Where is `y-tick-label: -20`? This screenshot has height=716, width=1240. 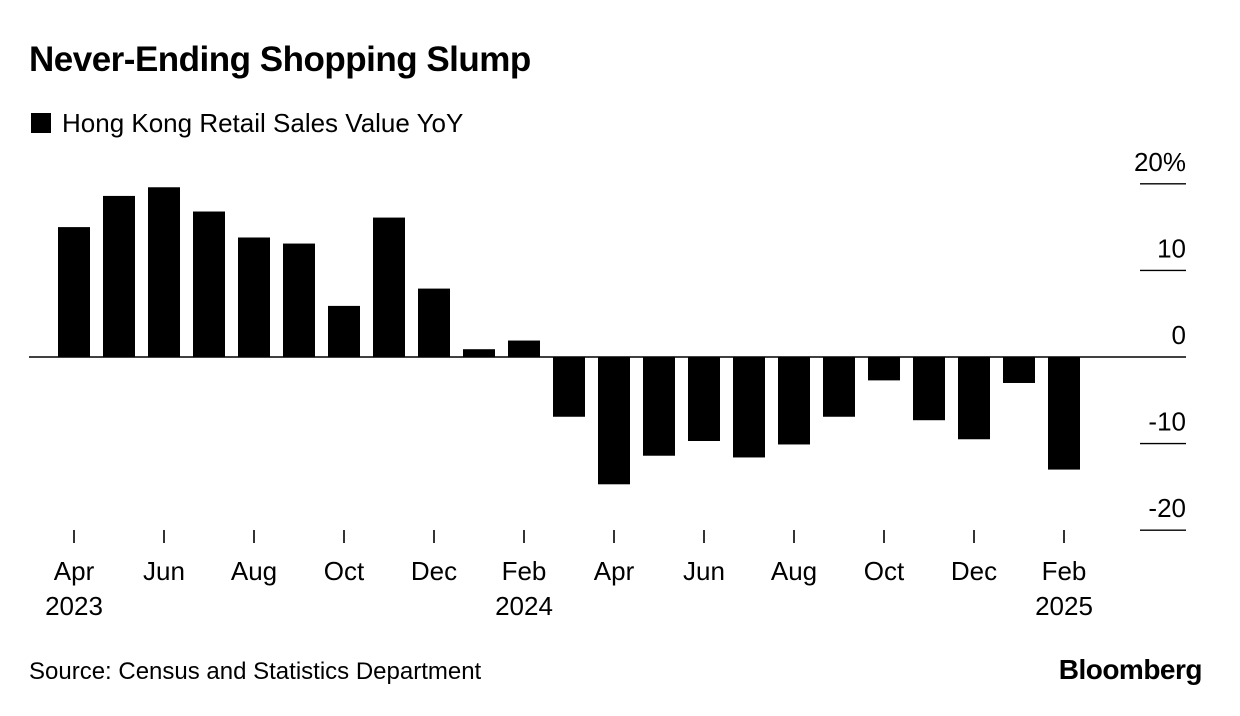
y-tick-label: -20 is located at coordinates (1167, 508).